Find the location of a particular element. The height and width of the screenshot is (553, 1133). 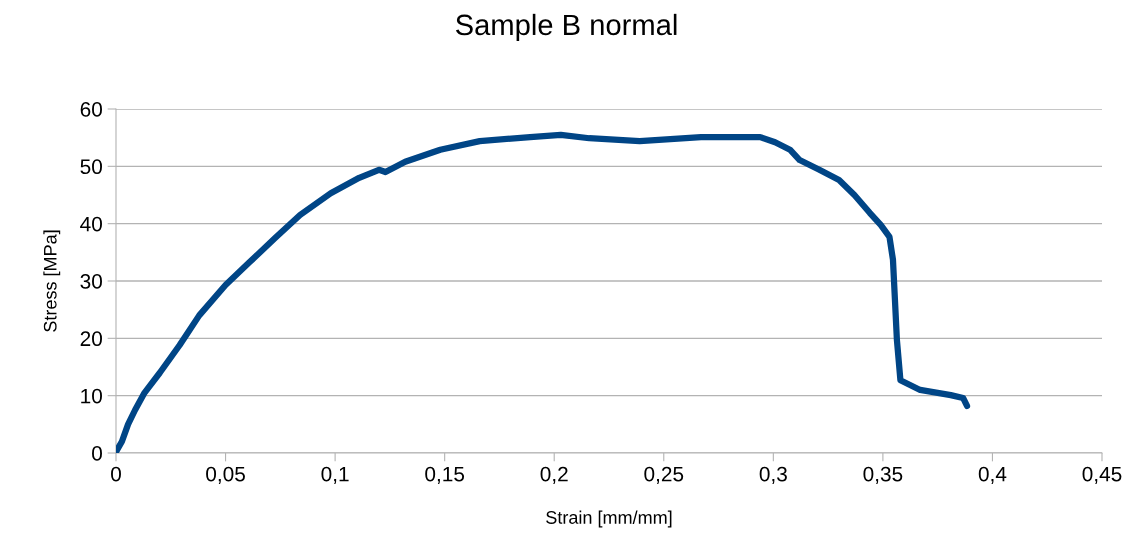

x-tick-label: 0,1 is located at coordinates (335, 475).